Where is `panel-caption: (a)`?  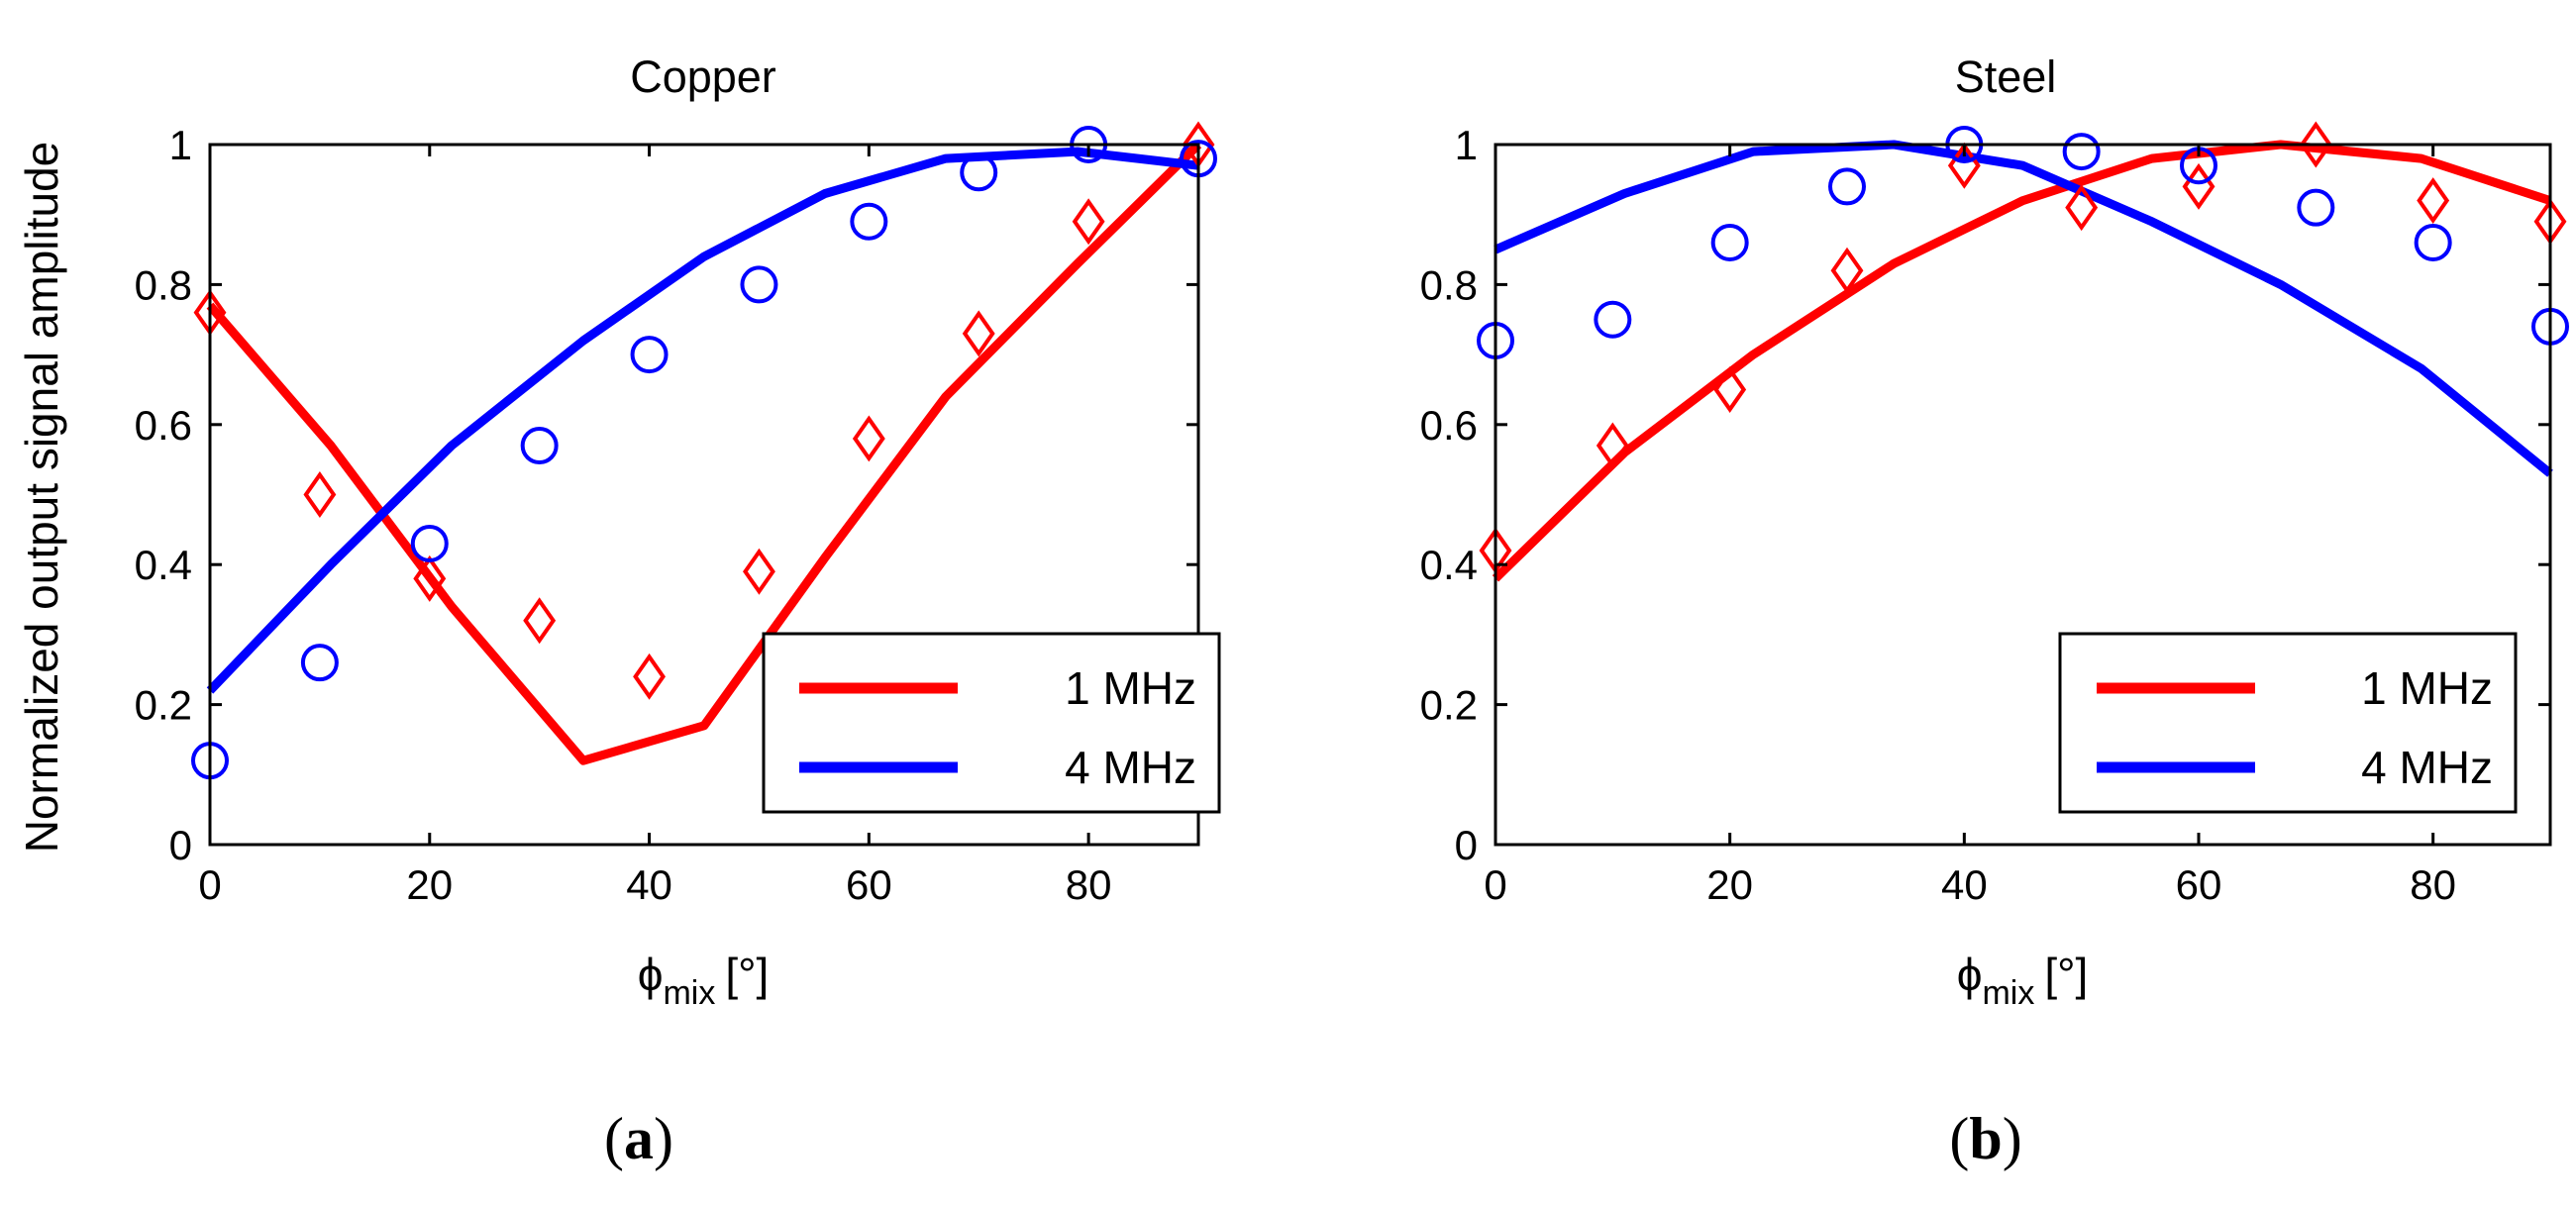 panel-caption: (a) is located at coordinates (638, 1138).